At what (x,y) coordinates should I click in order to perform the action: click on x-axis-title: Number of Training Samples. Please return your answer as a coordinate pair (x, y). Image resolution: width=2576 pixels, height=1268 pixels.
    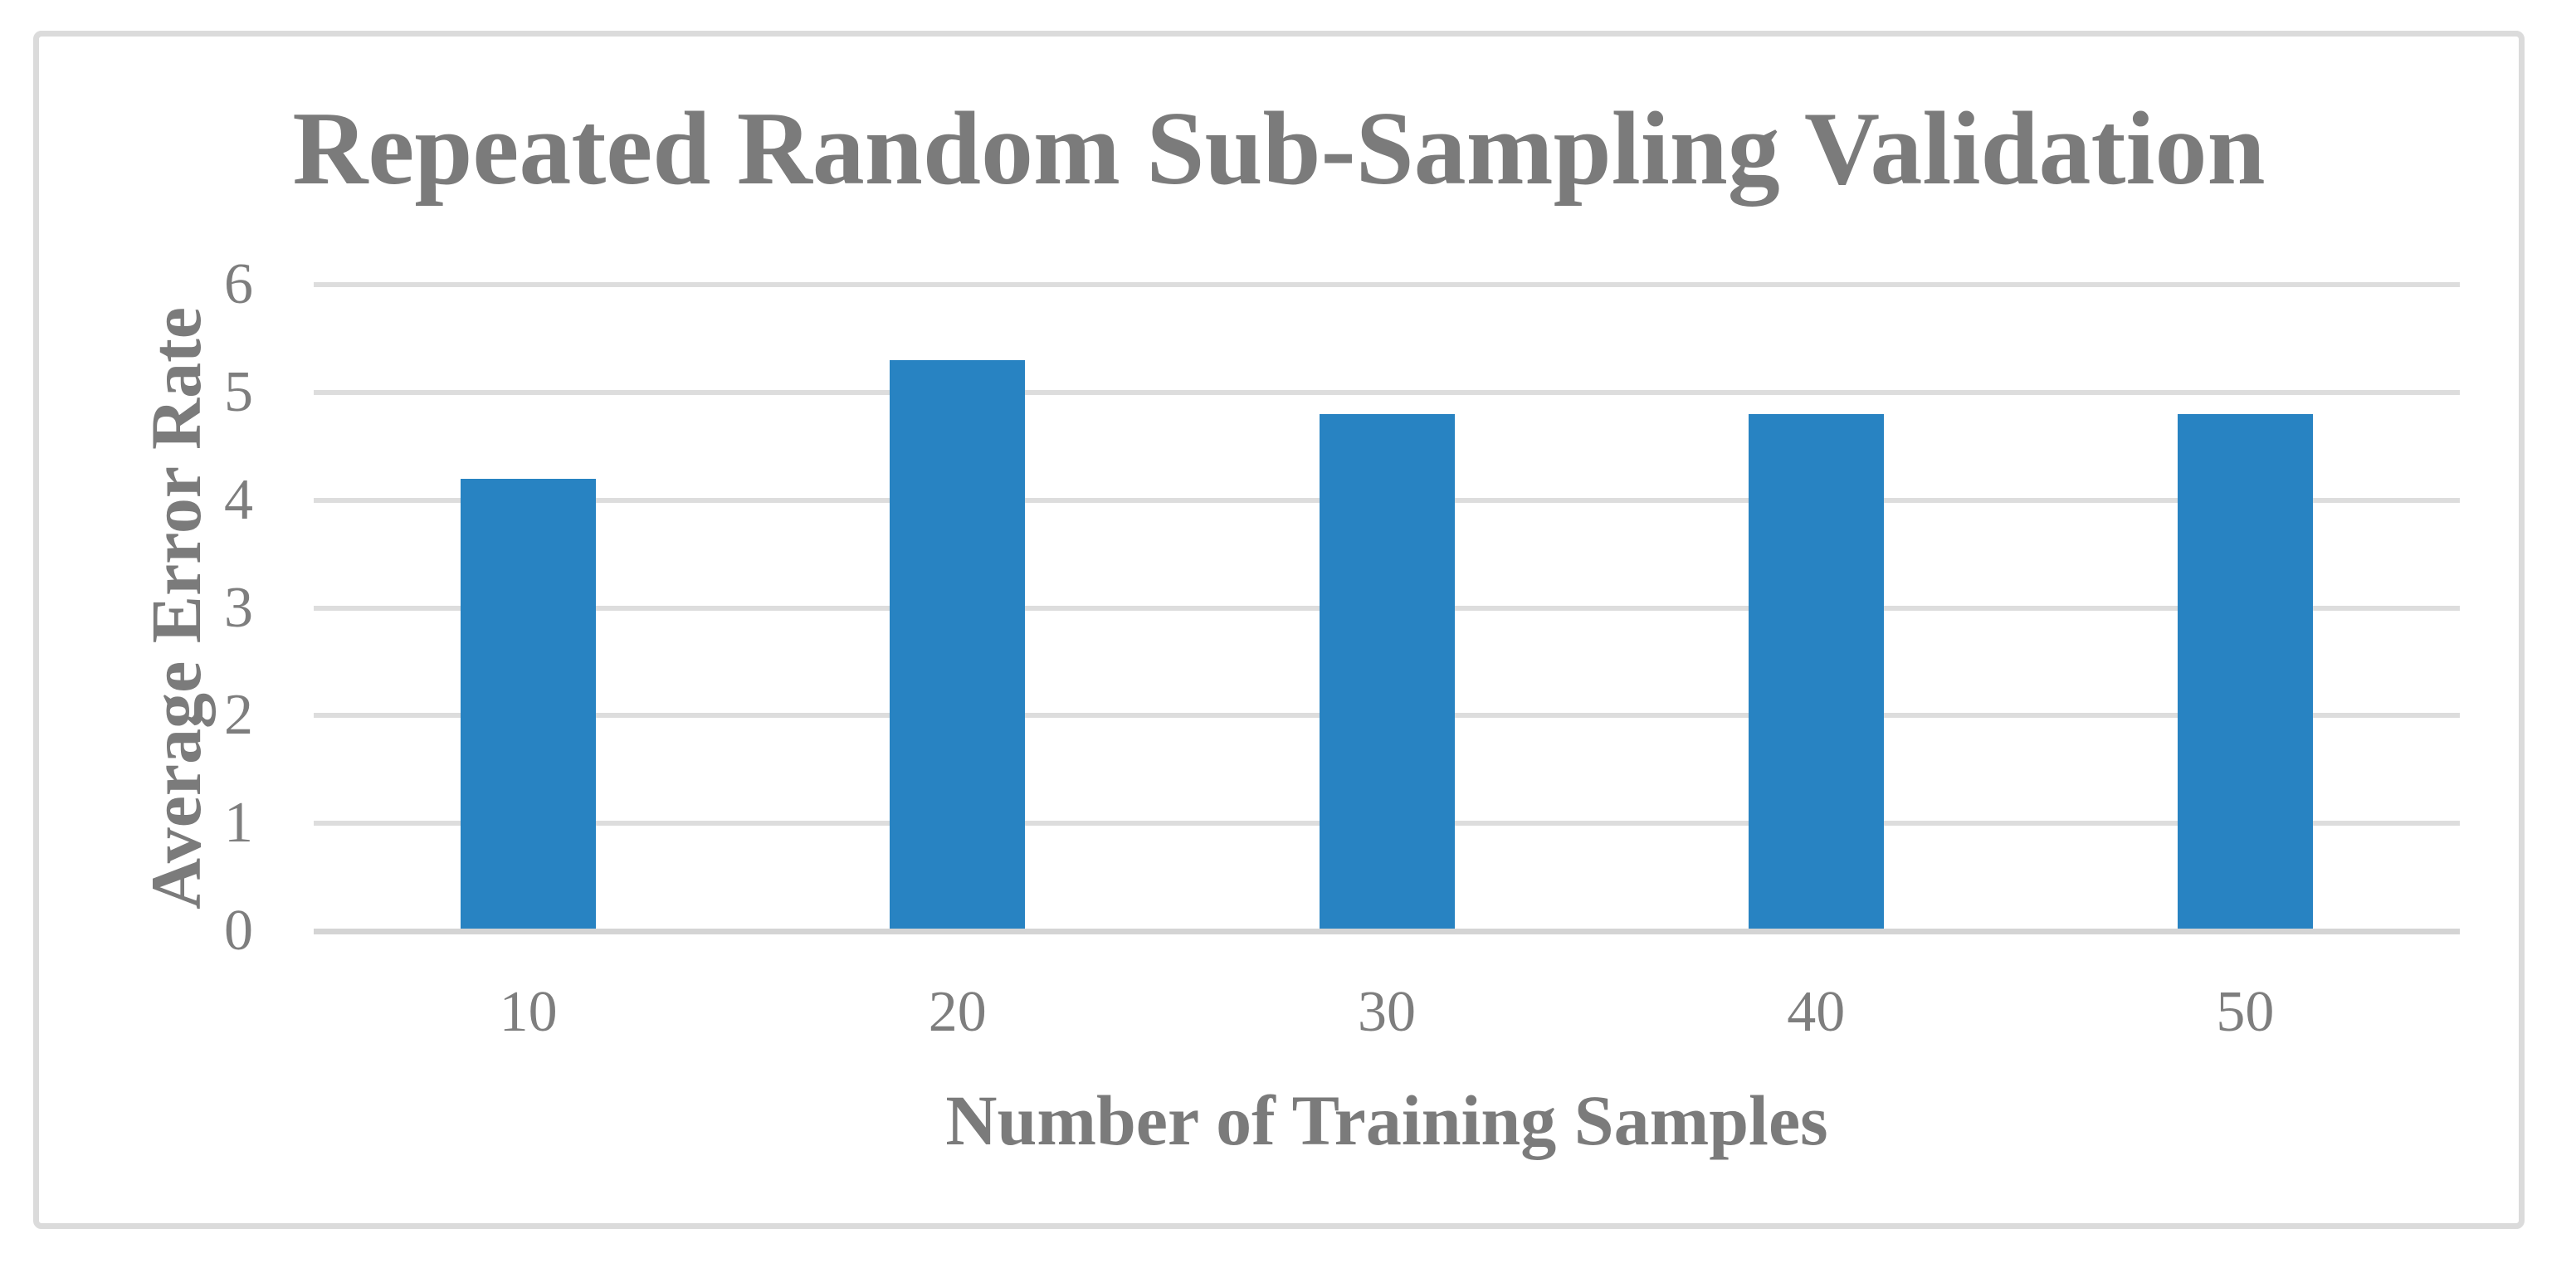
    Looking at the image, I should click on (1386, 1120).